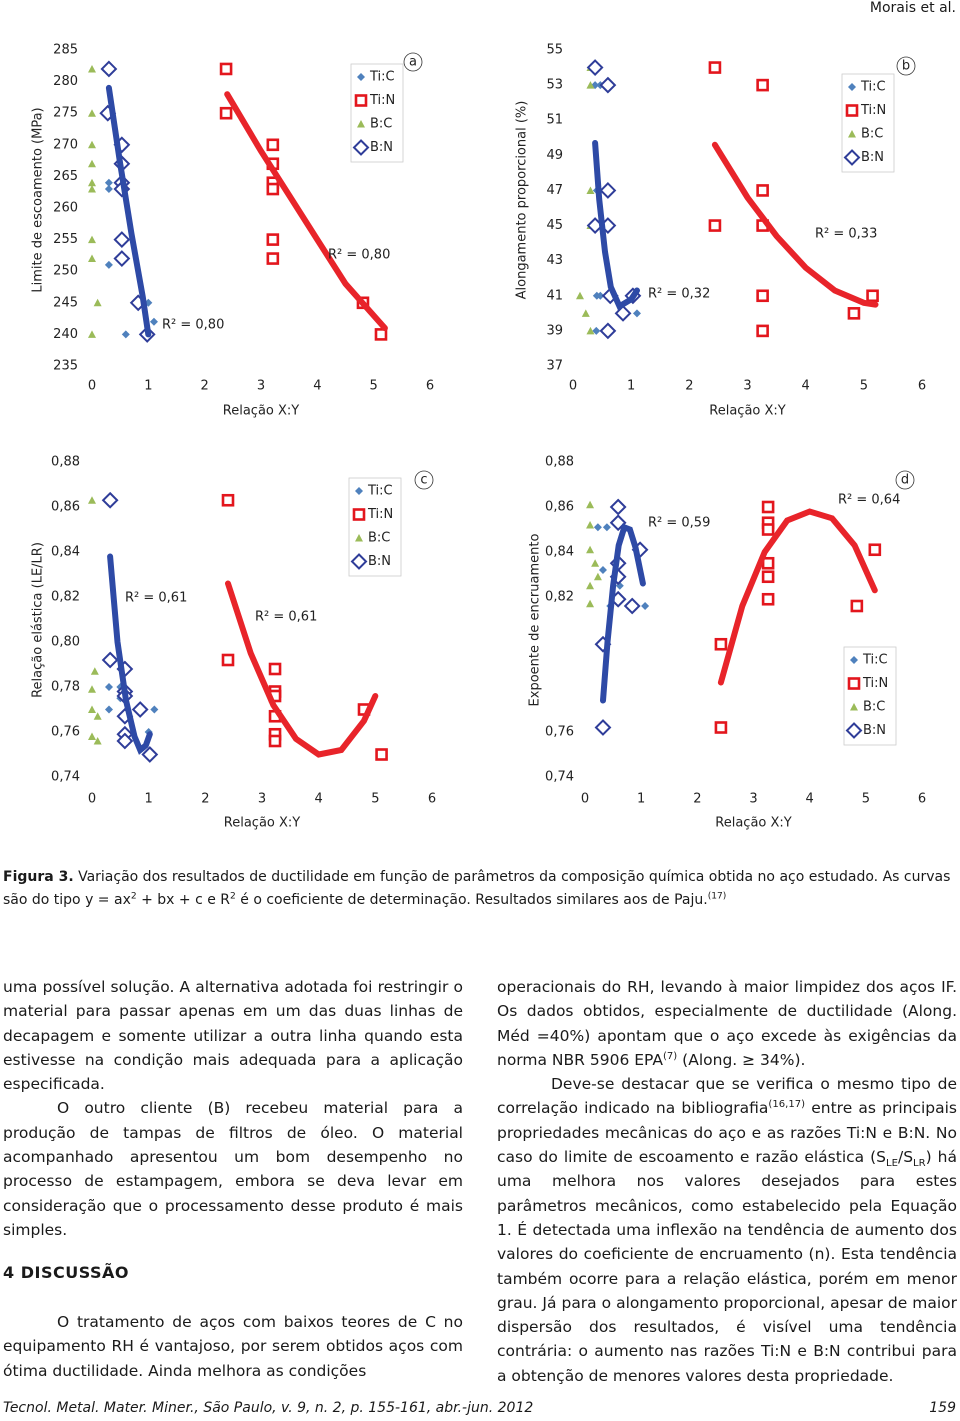 The image size is (960, 1421). What do you see at coordinates (319, 799) in the screenshot?
I see `x-tick-label: 4` at bounding box center [319, 799].